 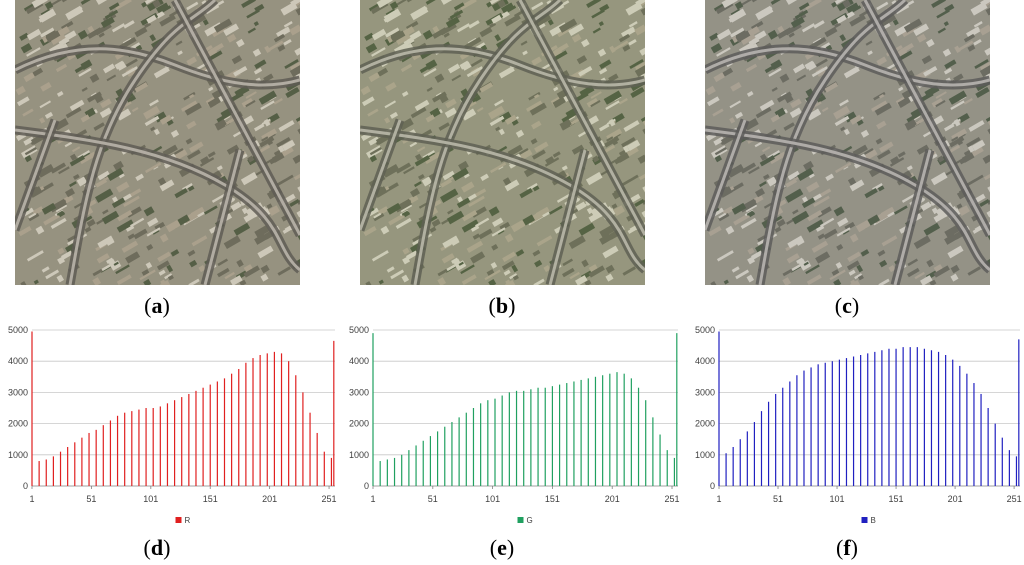 What do you see at coordinates (854, 424) in the screenshot?
I see `histogram-blue: 0 1000 2000 3000 4000 5000 1 51 101 151 201 251 B` at bounding box center [854, 424].